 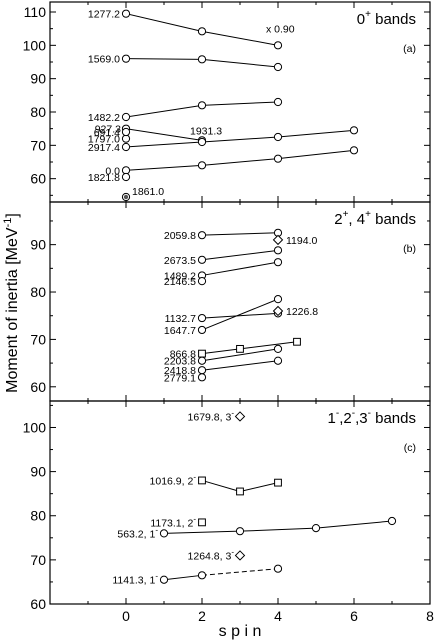 I want to click on series-a-8: 1821.8, so click(x=109, y=178).